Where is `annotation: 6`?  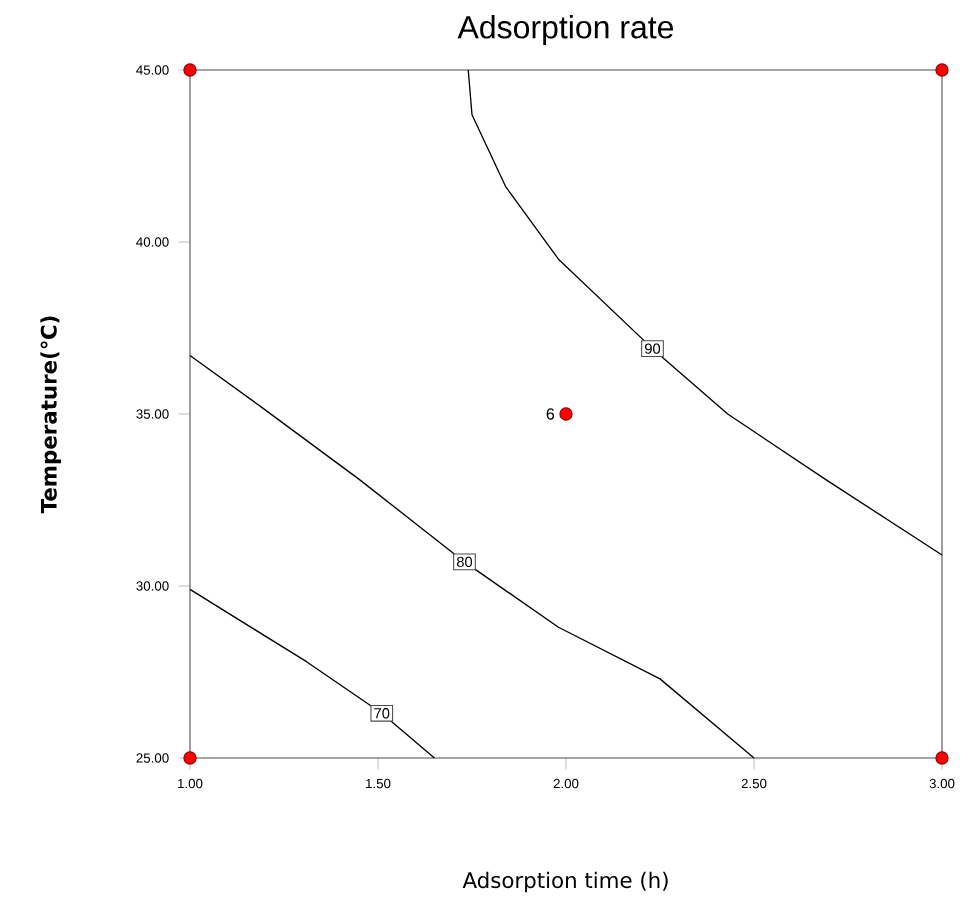 annotation: 6 is located at coordinates (550, 414).